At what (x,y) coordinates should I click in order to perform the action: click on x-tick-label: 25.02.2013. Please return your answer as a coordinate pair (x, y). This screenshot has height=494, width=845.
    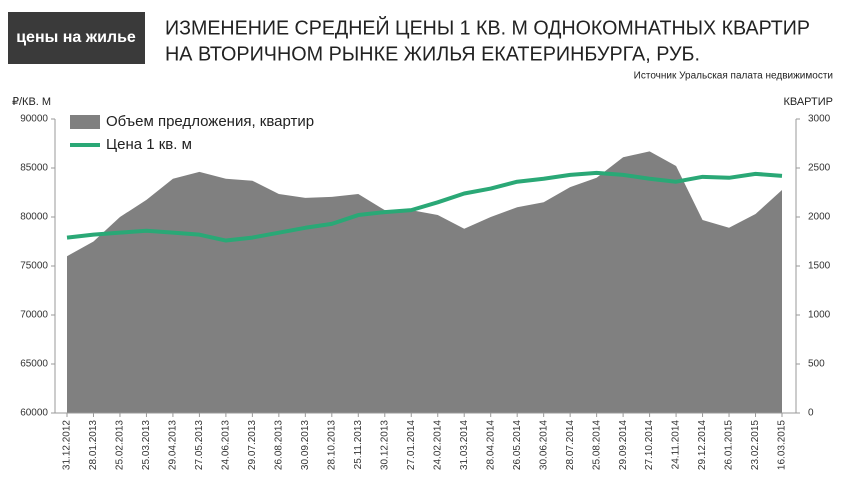
    Looking at the image, I should click on (120, 445).